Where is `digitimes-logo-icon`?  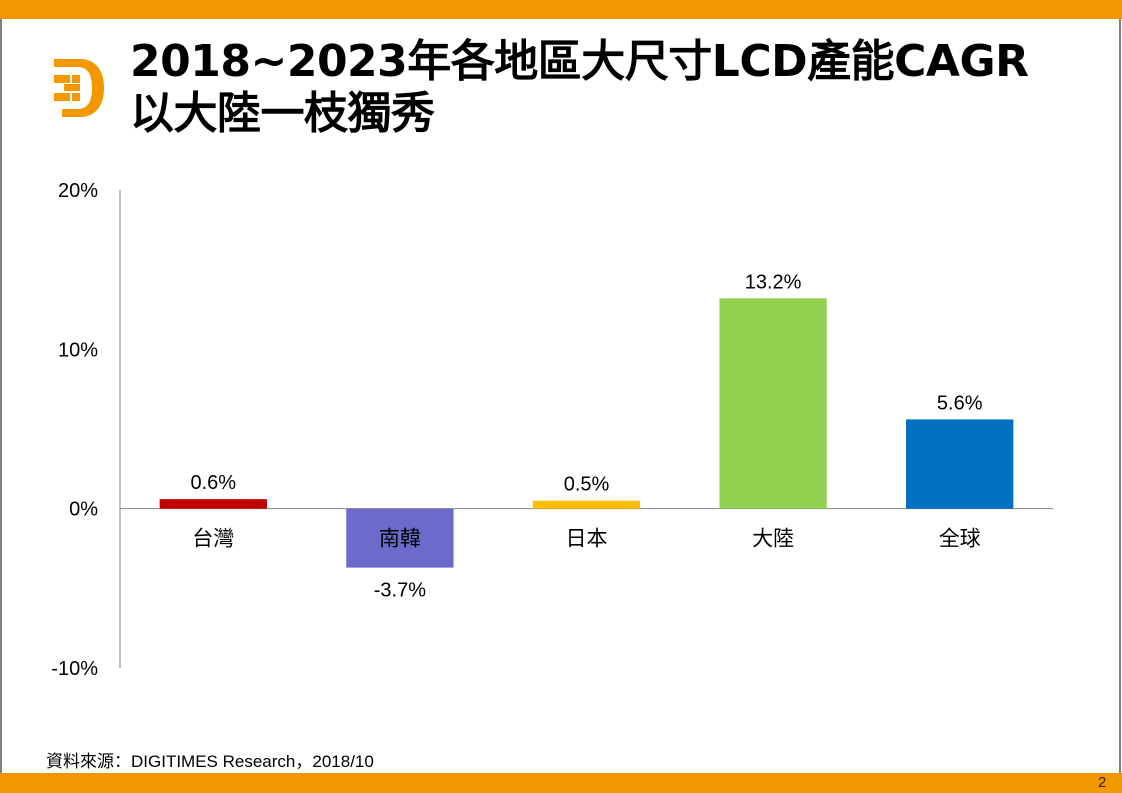
digitimes-logo-icon is located at coordinates (79, 88).